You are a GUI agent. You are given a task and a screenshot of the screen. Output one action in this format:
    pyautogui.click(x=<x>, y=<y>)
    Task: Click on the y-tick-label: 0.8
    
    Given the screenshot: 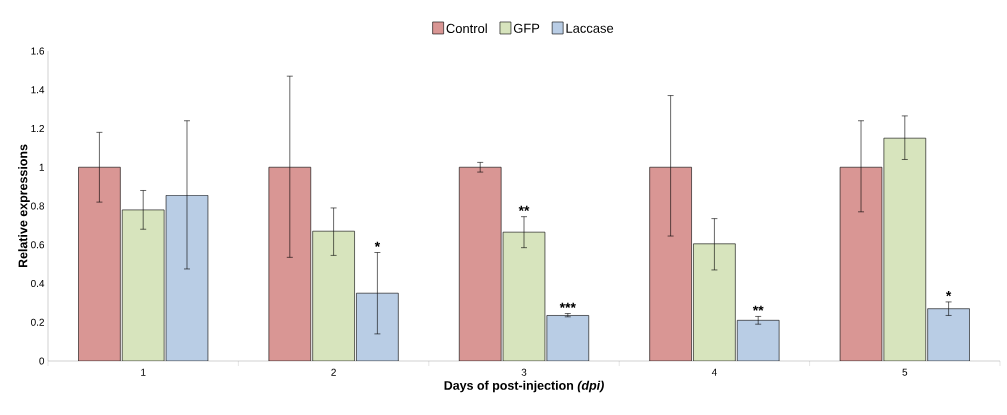 What is the action you would take?
    pyautogui.click(x=38, y=206)
    